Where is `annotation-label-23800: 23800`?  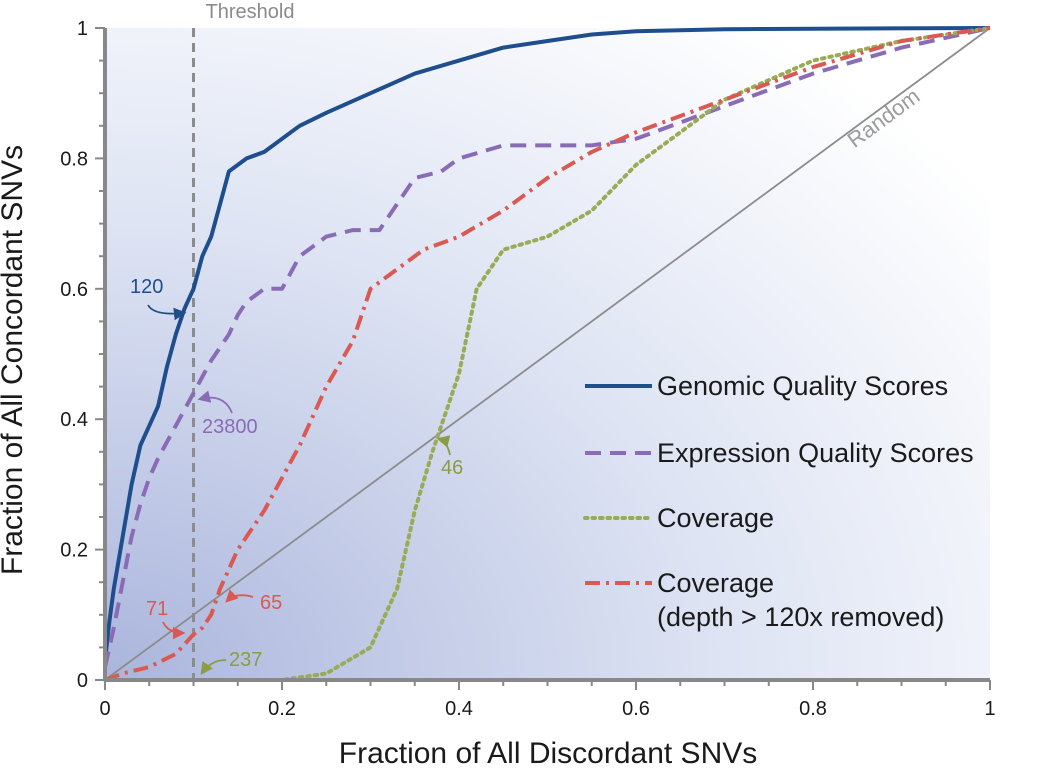 annotation-label-23800: 23800 is located at coordinates (230, 427).